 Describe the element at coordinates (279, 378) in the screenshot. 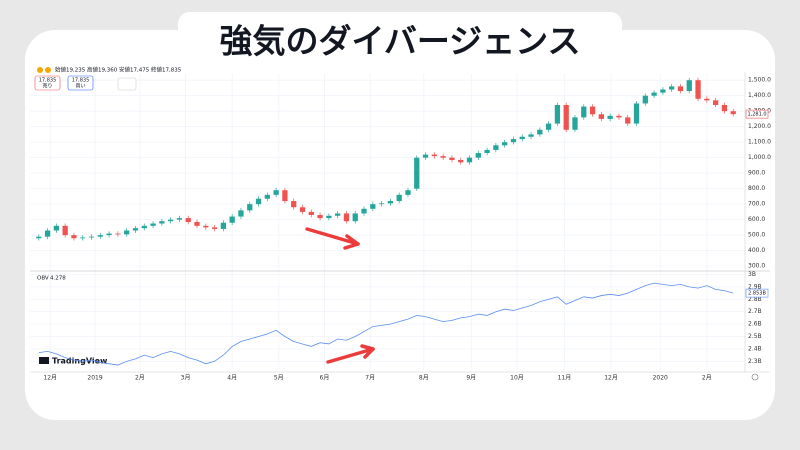

I see `x-tick-label: 5月` at that location.